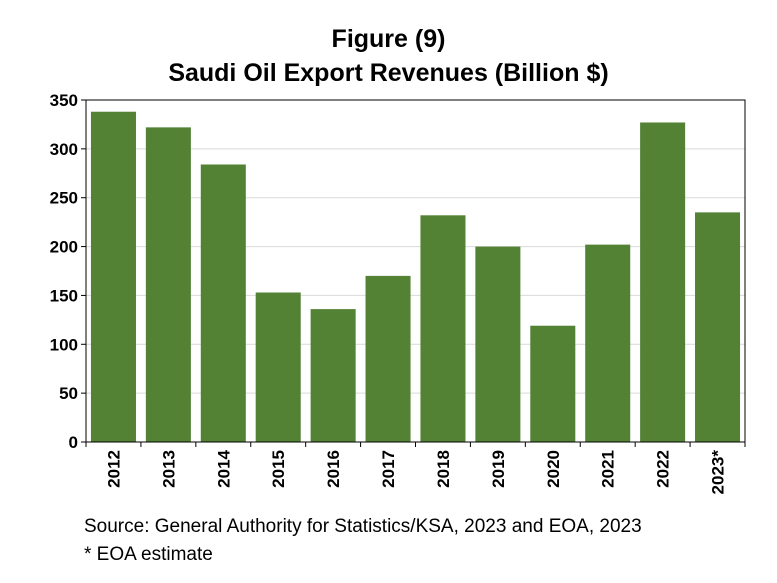 The width and height of the screenshot is (777, 583). What do you see at coordinates (64, 198) in the screenshot?
I see `y-tick-label: 250` at bounding box center [64, 198].